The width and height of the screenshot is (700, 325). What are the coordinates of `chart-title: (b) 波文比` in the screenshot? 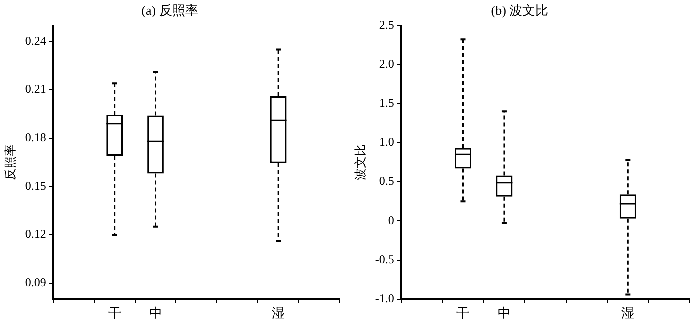 It's located at (520, 10).